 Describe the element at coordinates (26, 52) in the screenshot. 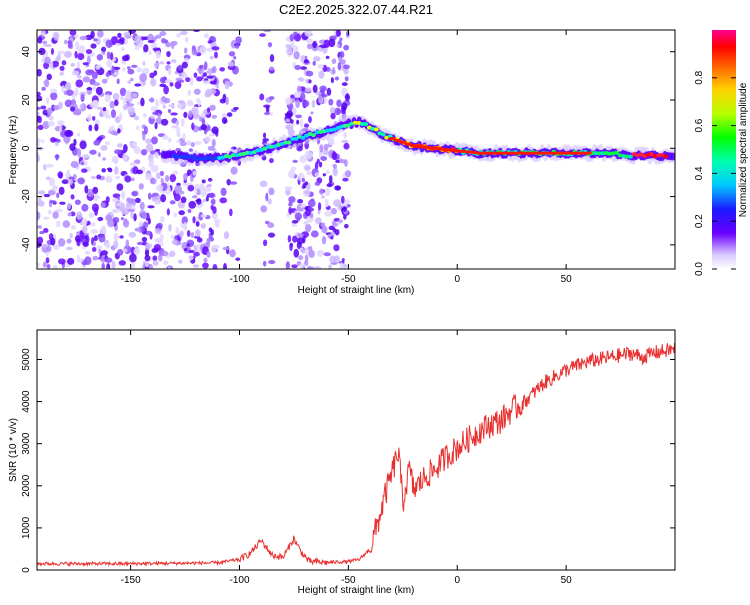

I see `spectrogram-y-tick-label: 40` at that location.